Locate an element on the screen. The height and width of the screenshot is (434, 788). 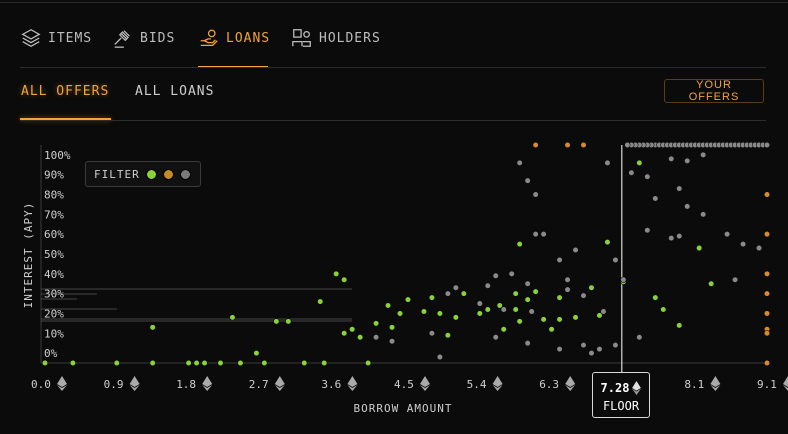
your-offers-button: YOUR OFFERS is located at coordinates (714, 91).